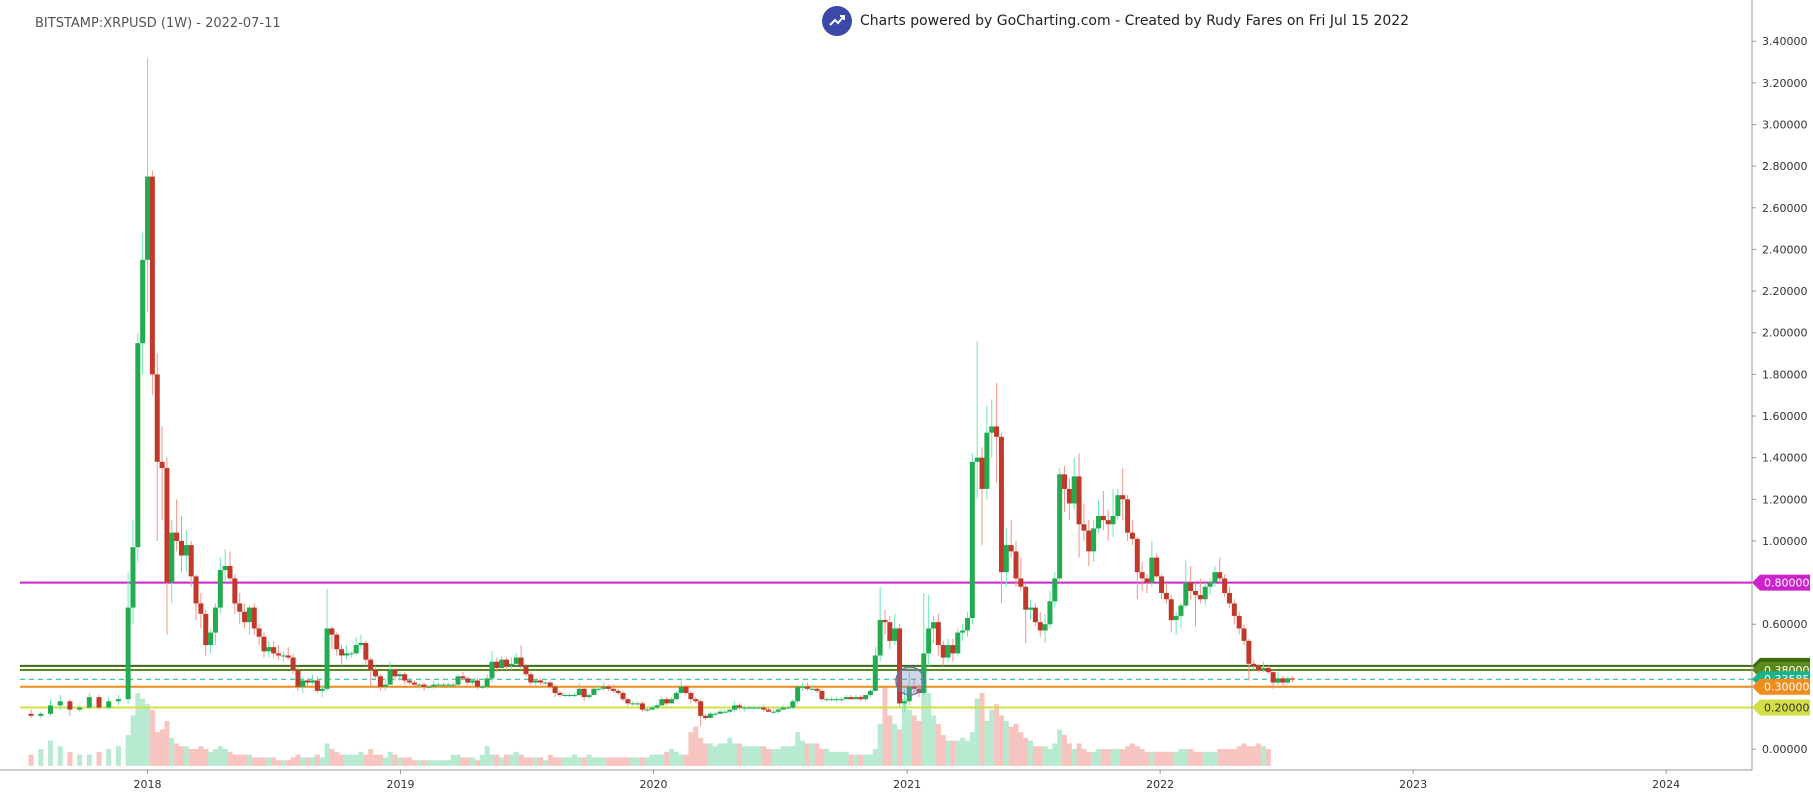  I want to click on x-tick-label: 2018, so click(148, 784).